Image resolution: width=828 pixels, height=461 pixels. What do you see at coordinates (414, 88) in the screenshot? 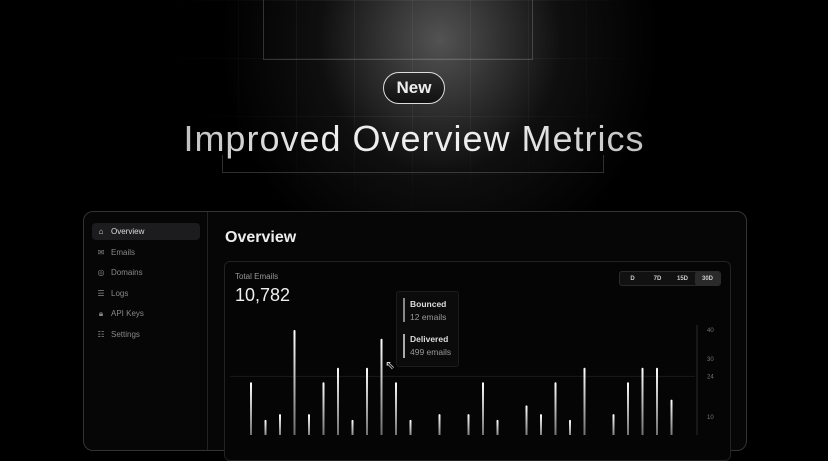
I see `new-badge: New` at bounding box center [414, 88].